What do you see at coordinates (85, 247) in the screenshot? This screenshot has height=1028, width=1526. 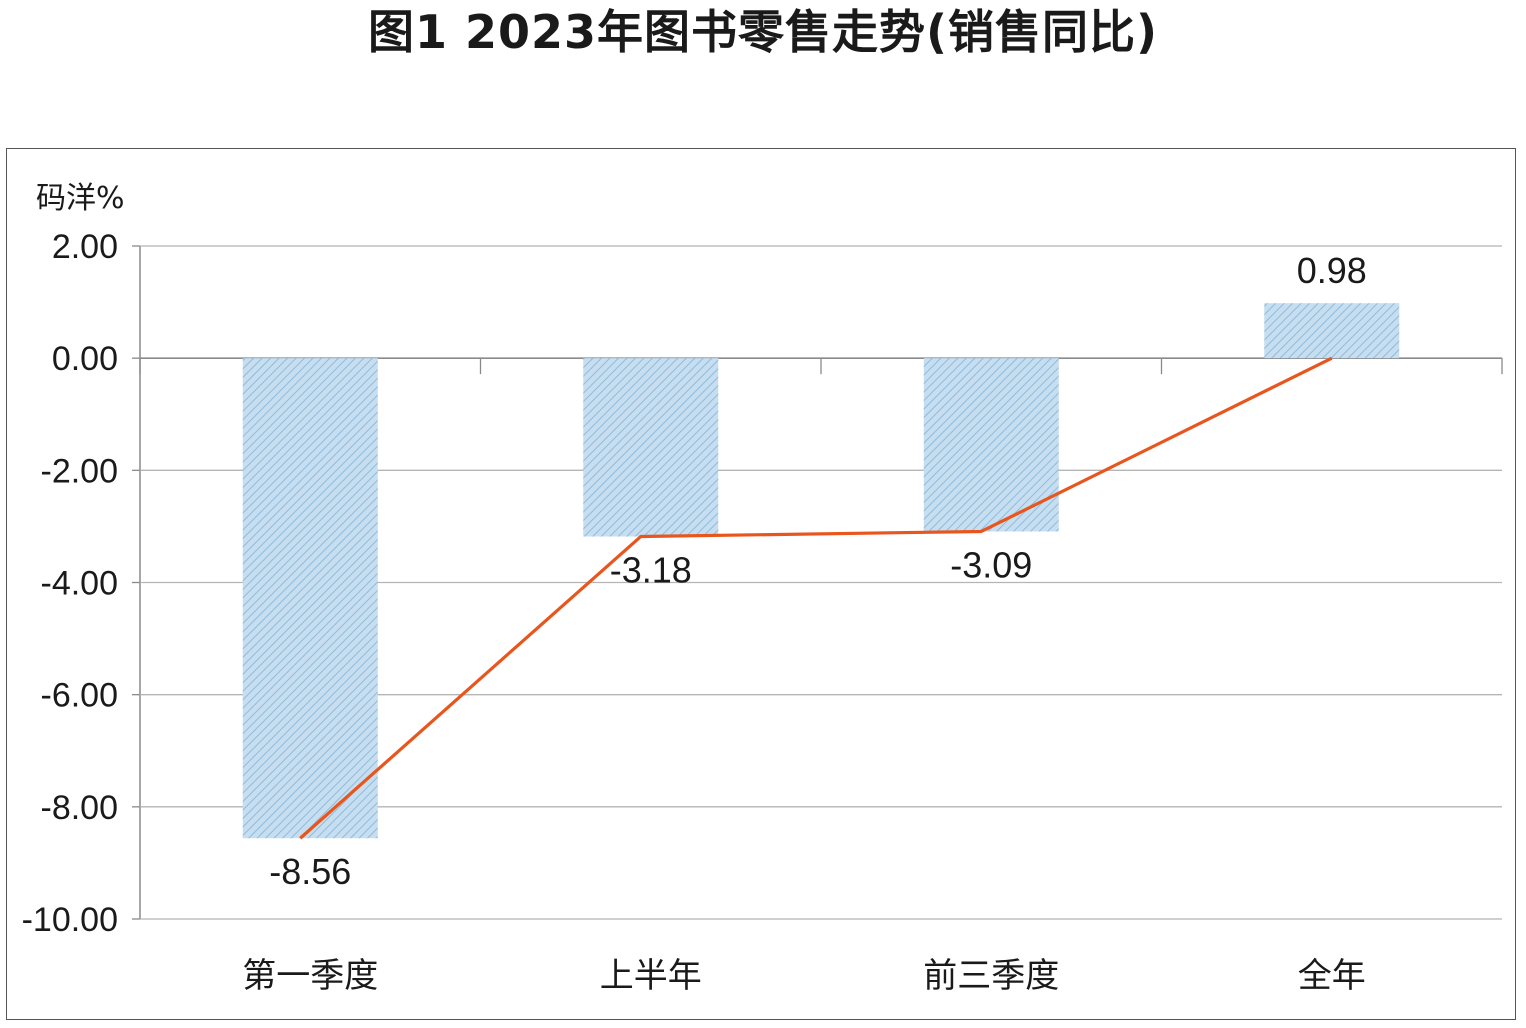 I see `y-tick-label: 2.00` at bounding box center [85, 247].